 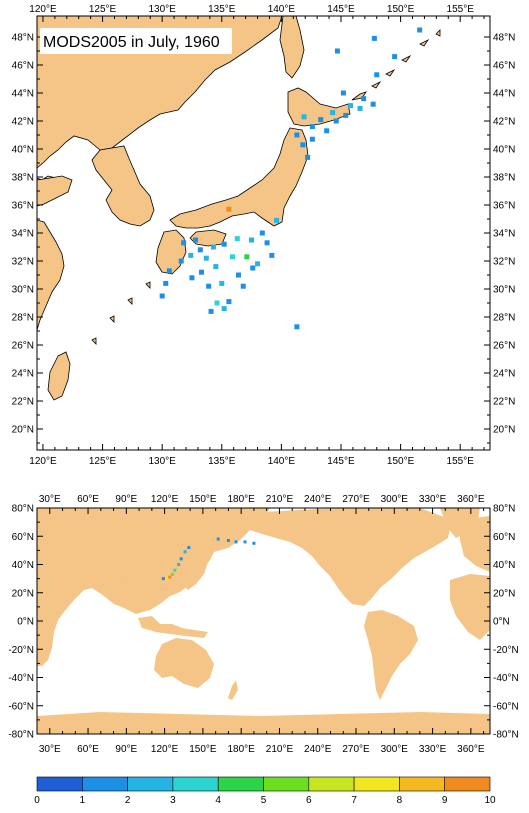 I want to click on lon-label-bottom: 140°E, so click(x=282, y=461).